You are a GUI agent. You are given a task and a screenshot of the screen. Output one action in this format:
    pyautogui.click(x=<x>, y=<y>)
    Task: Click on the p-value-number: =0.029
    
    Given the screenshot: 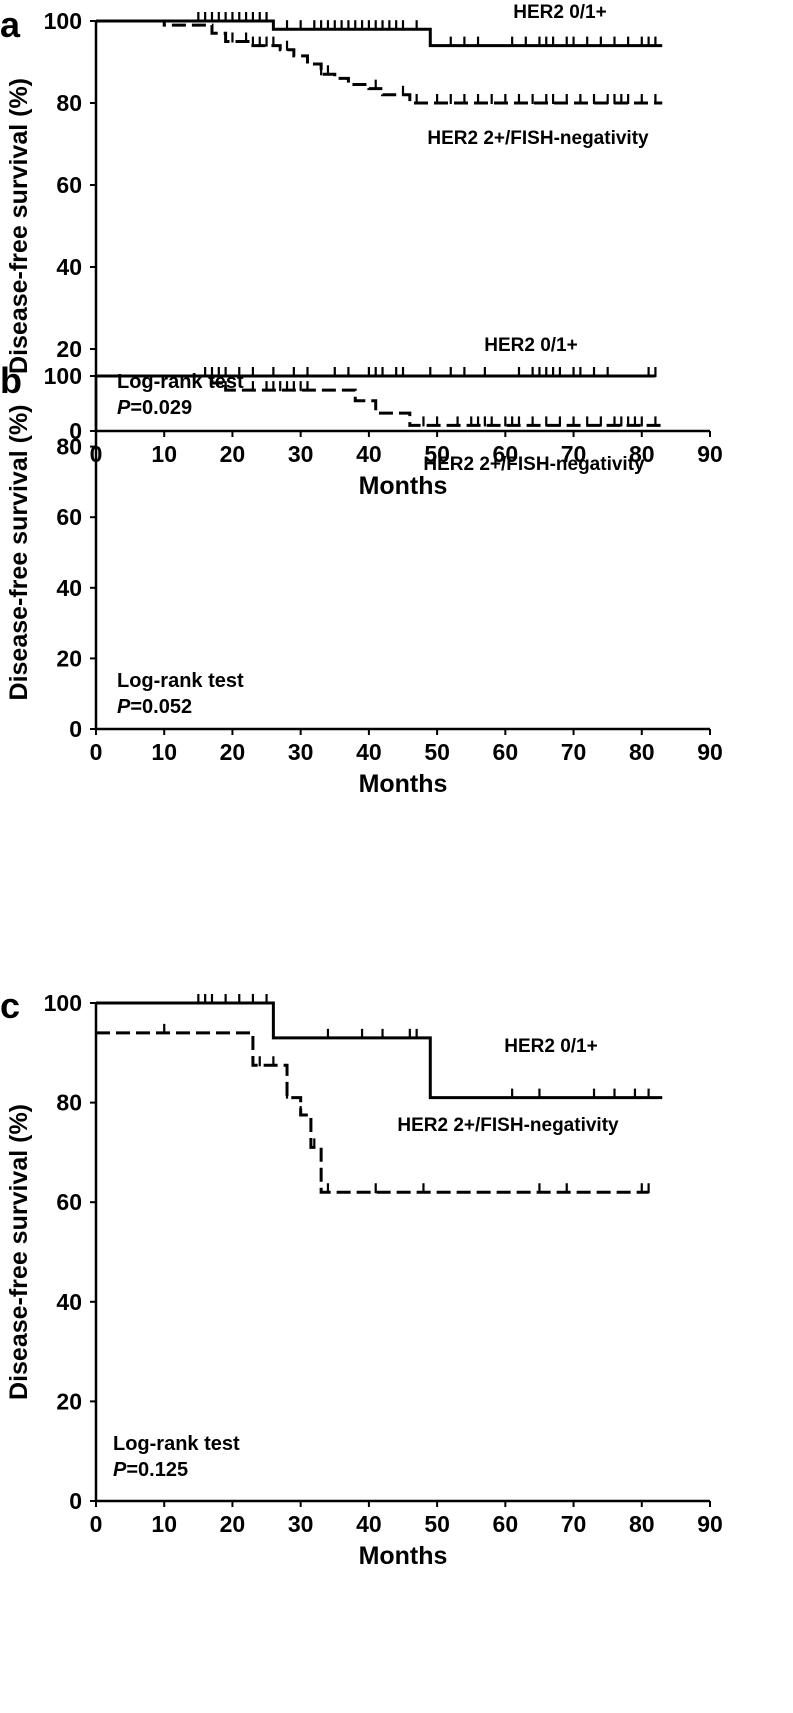 What is the action you would take?
    pyautogui.click(x=161, y=408)
    